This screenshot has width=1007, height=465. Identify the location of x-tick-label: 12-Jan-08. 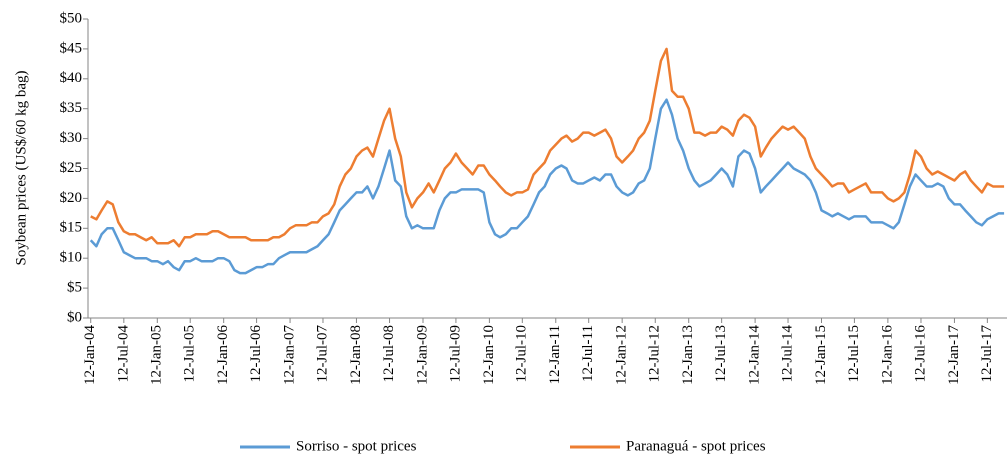
(356, 355).